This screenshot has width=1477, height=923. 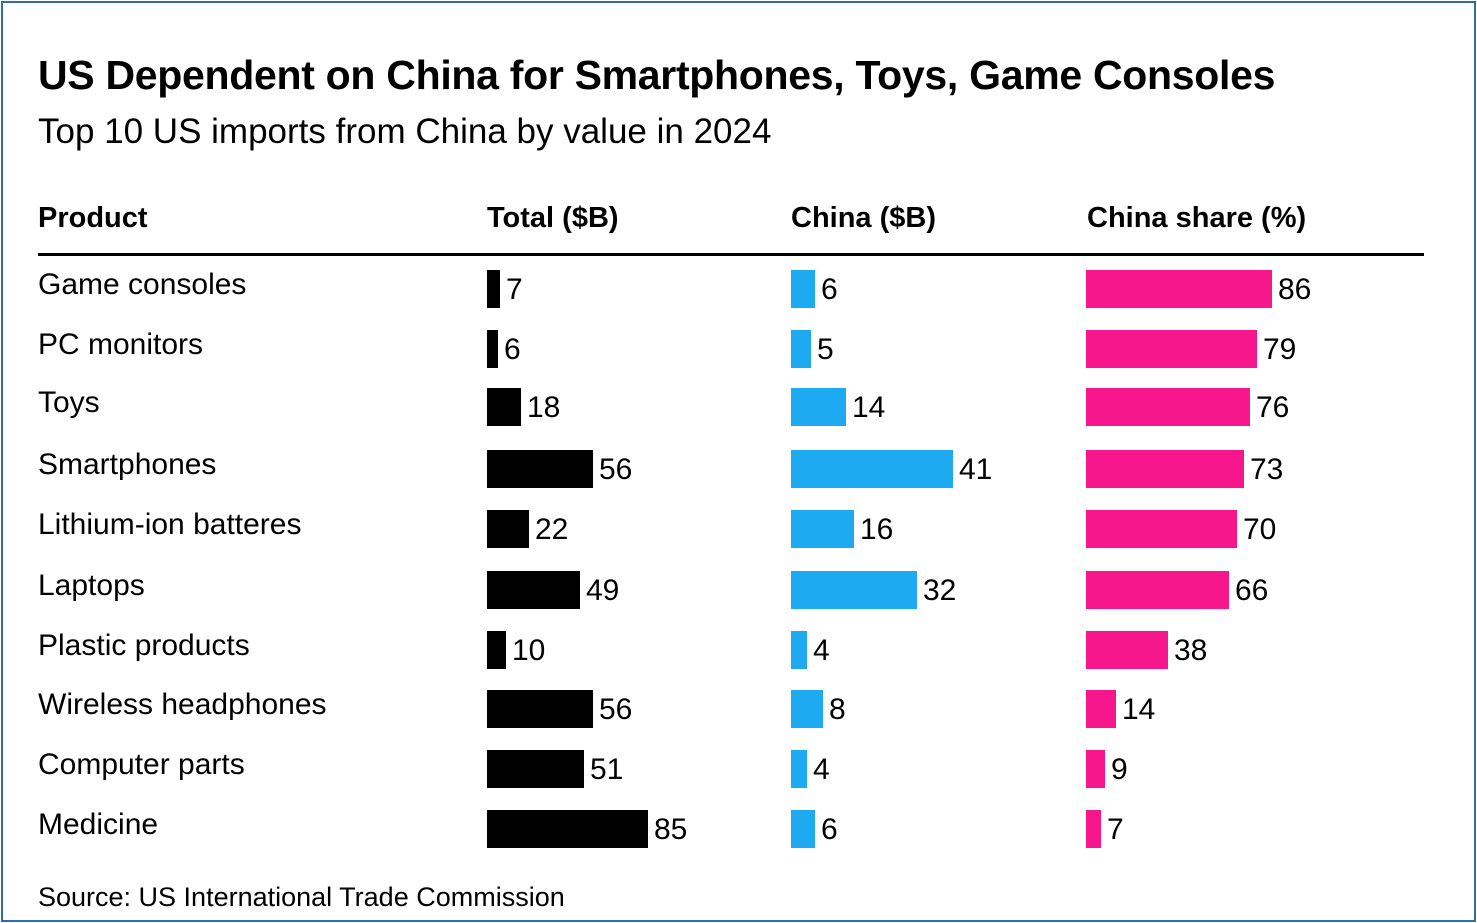 What do you see at coordinates (121, 344) in the screenshot?
I see `product-label: PC monitors` at bounding box center [121, 344].